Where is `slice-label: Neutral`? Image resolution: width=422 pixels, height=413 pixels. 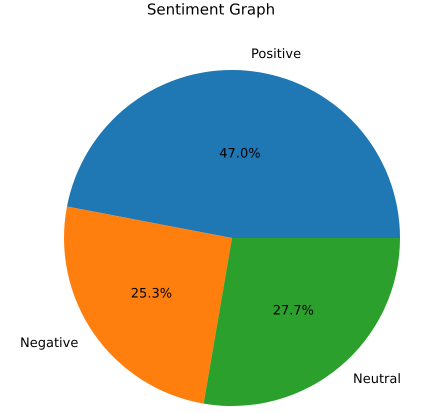
slice-label: Neutral is located at coordinates (377, 379).